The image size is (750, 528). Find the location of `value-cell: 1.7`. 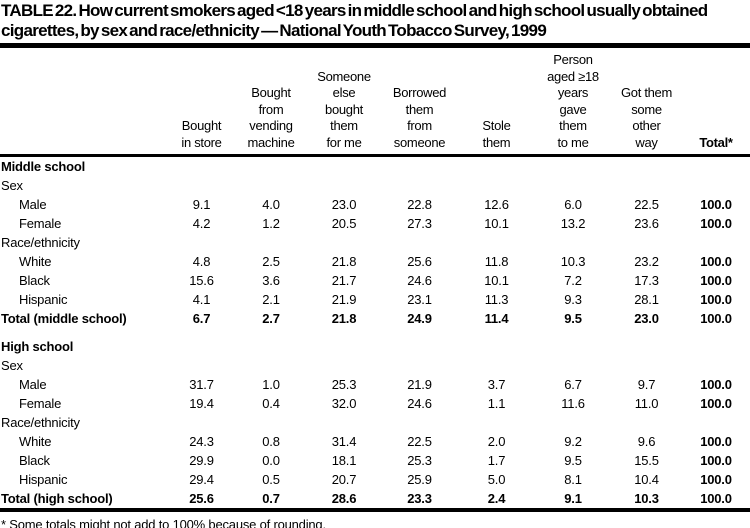

value-cell: 1.7 is located at coordinates (496, 460).